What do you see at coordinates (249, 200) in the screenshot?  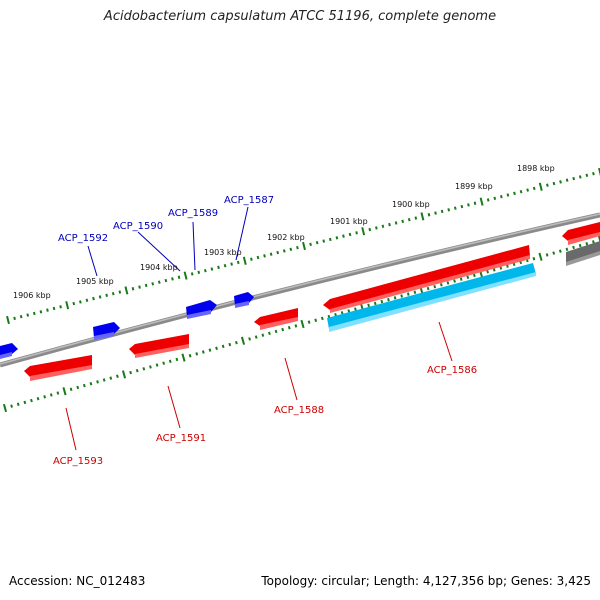 I see `gene-label-ACP_1587: ACP_1587` at bounding box center [249, 200].